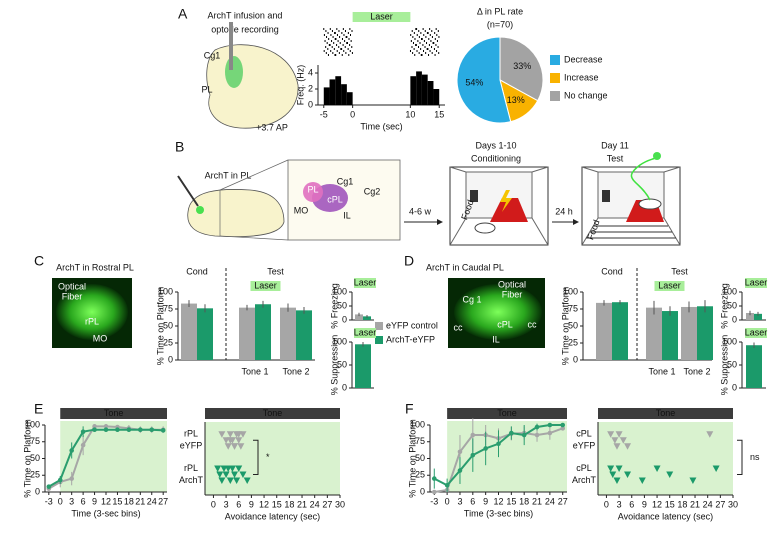  I want to click on x-tick-label: 9, so click(485, 501).